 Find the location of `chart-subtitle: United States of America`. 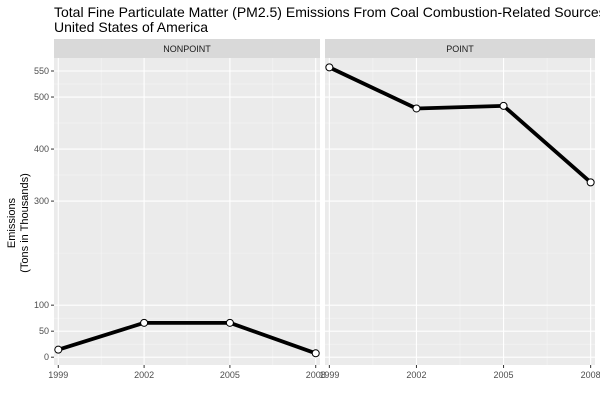

chart-subtitle: United States of America is located at coordinates (131, 27).